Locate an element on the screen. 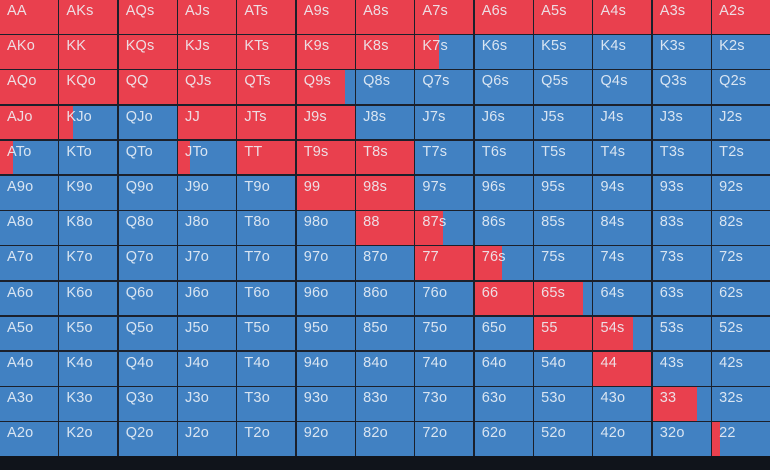  hand-cell-AKo: AKo is located at coordinates (29, 52).